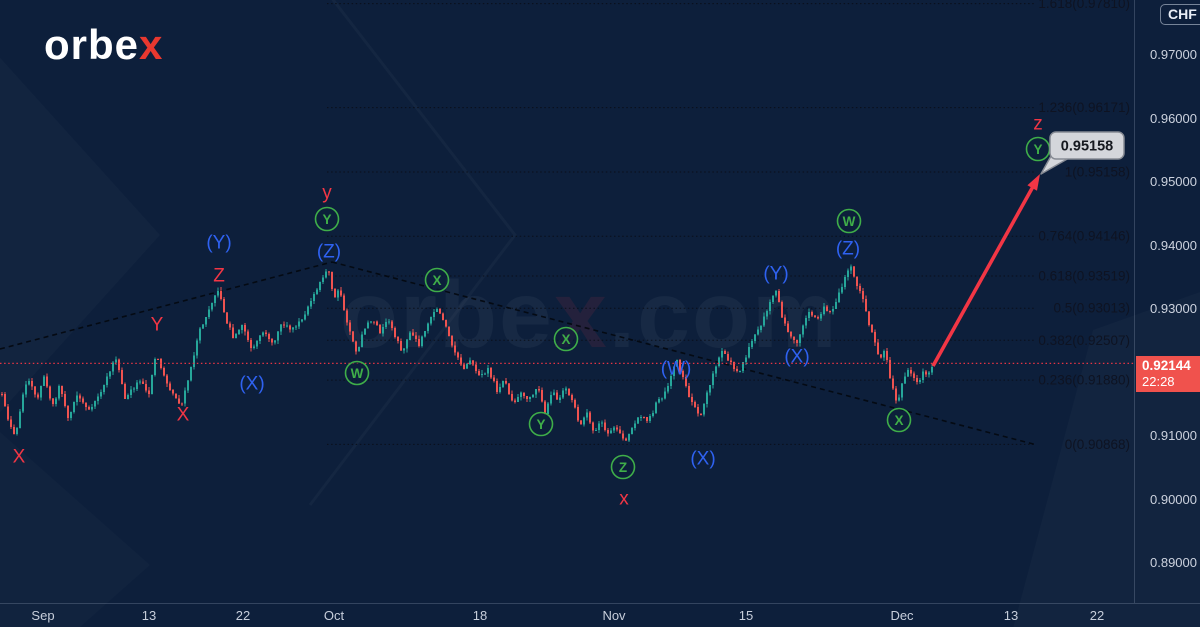 This screenshot has width=1200, height=627. What do you see at coordinates (157, 325) in the screenshot?
I see `wave-label-red-Y: Y` at bounding box center [157, 325].